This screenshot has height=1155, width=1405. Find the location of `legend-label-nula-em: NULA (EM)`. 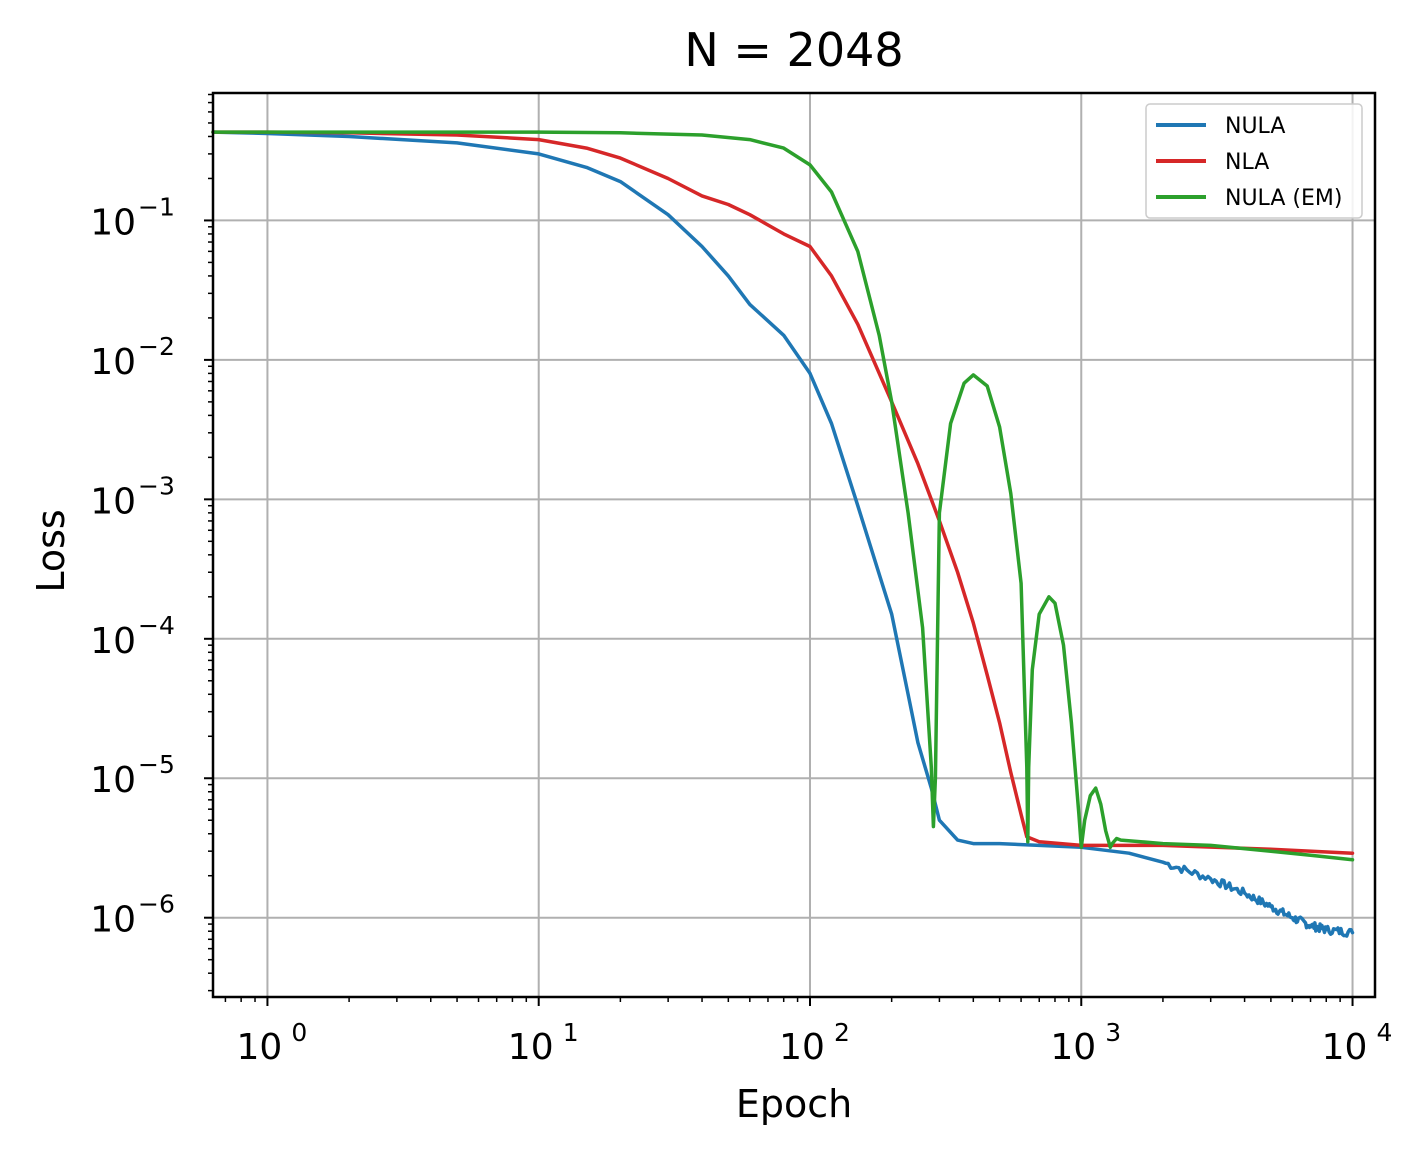

legend-label-nula-em: NULA (EM) is located at coordinates (1283, 198).